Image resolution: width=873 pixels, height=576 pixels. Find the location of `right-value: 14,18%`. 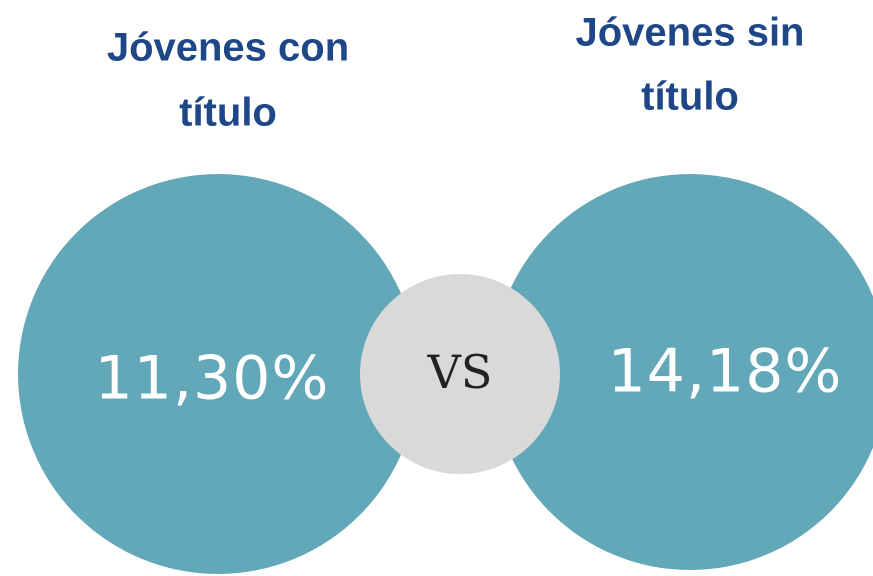

right-value: 14,18% is located at coordinates (725, 372).